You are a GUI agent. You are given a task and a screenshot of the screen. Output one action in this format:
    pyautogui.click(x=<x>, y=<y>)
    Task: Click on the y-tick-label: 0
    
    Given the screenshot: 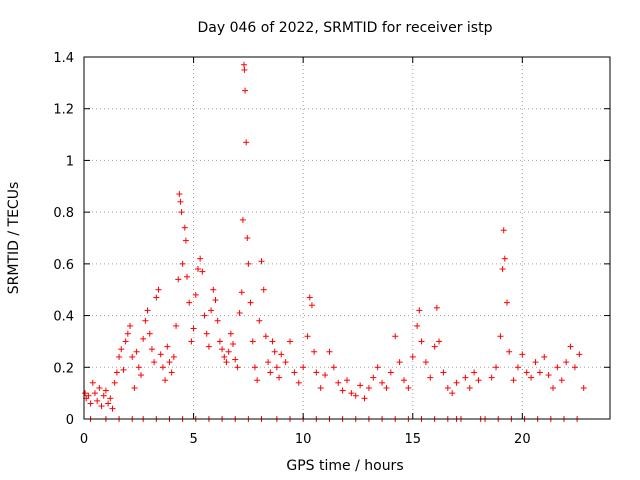 What is the action you would take?
    pyautogui.click(x=70, y=420)
    